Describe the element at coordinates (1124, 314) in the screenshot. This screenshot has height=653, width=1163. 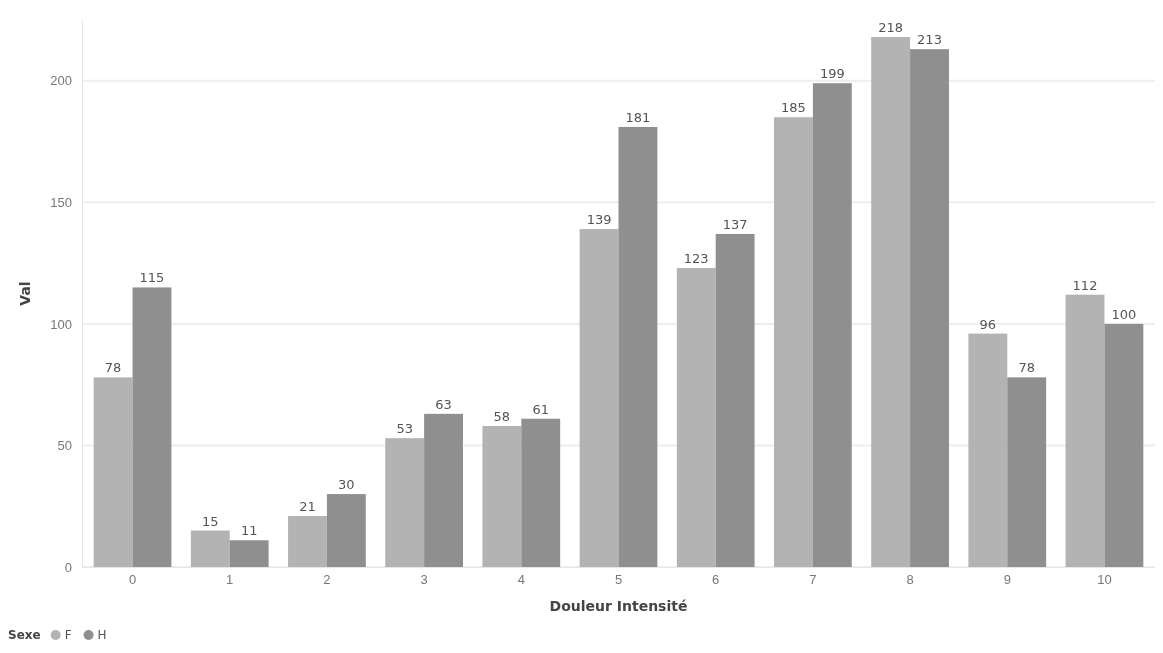
I see `data-label: 100` at that location.